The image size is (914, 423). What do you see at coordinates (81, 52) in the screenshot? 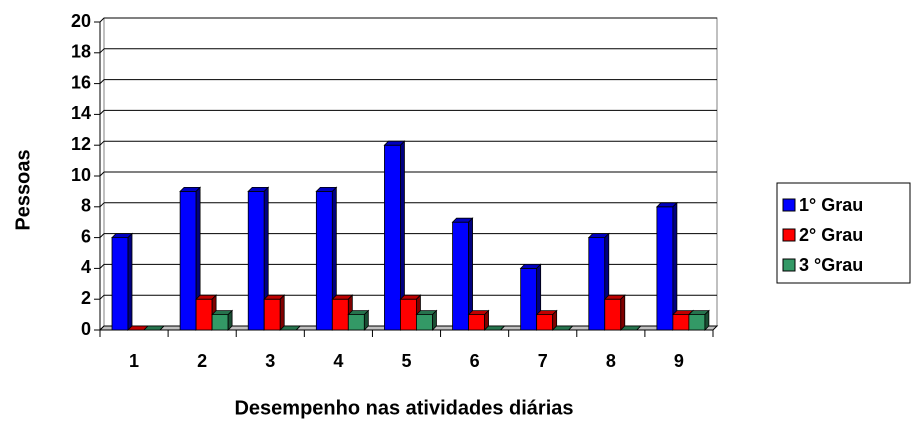
I see `y-tick-label: 18` at bounding box center [81, 52].